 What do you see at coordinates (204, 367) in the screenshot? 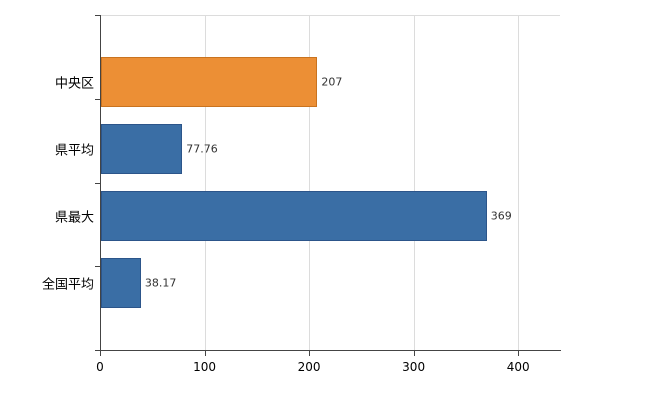
I see `x-tick-label: 100` at bounding box center [204, 367].